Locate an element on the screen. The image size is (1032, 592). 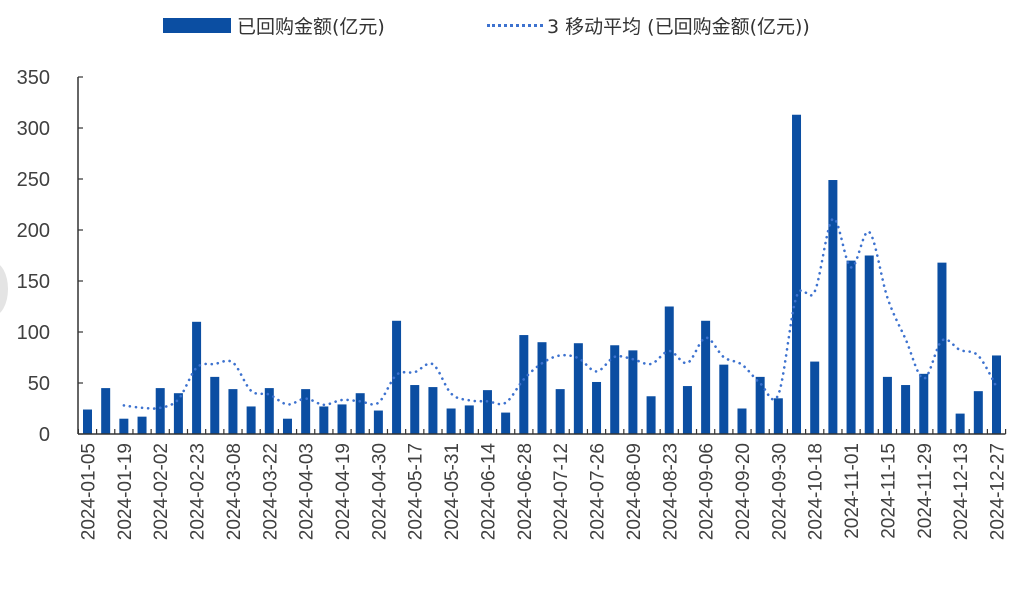
x-tick-label: 2024-11-29 is located at coordinates (925, 491).